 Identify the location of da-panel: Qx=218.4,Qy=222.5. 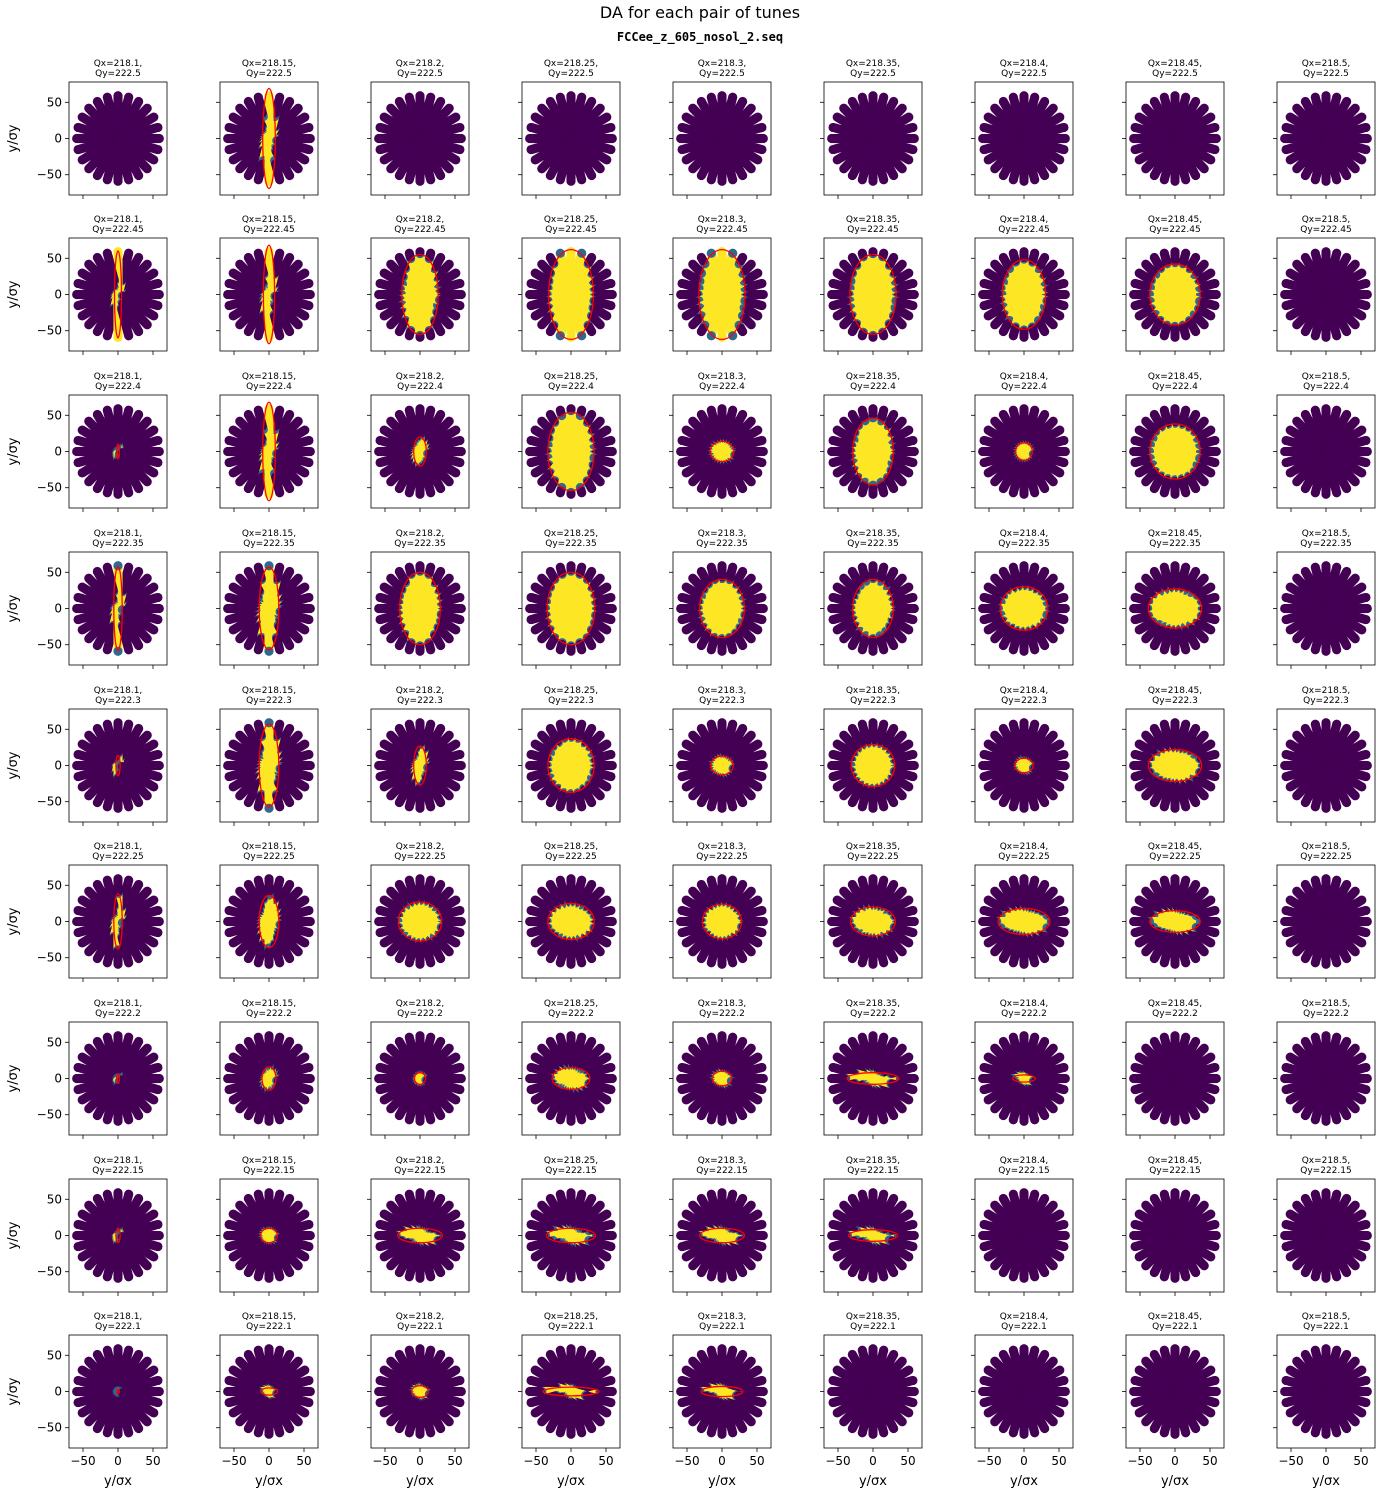
(1022, 129).